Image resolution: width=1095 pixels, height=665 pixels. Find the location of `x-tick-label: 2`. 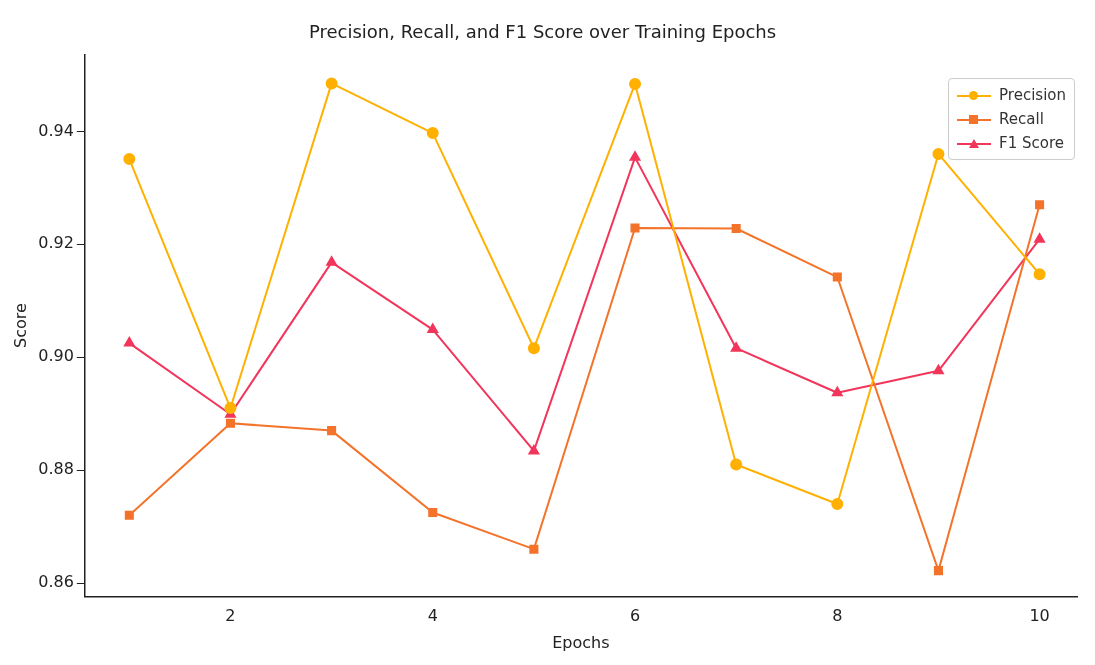

x-tick-label: 2 is located at coordinates (230, 616).